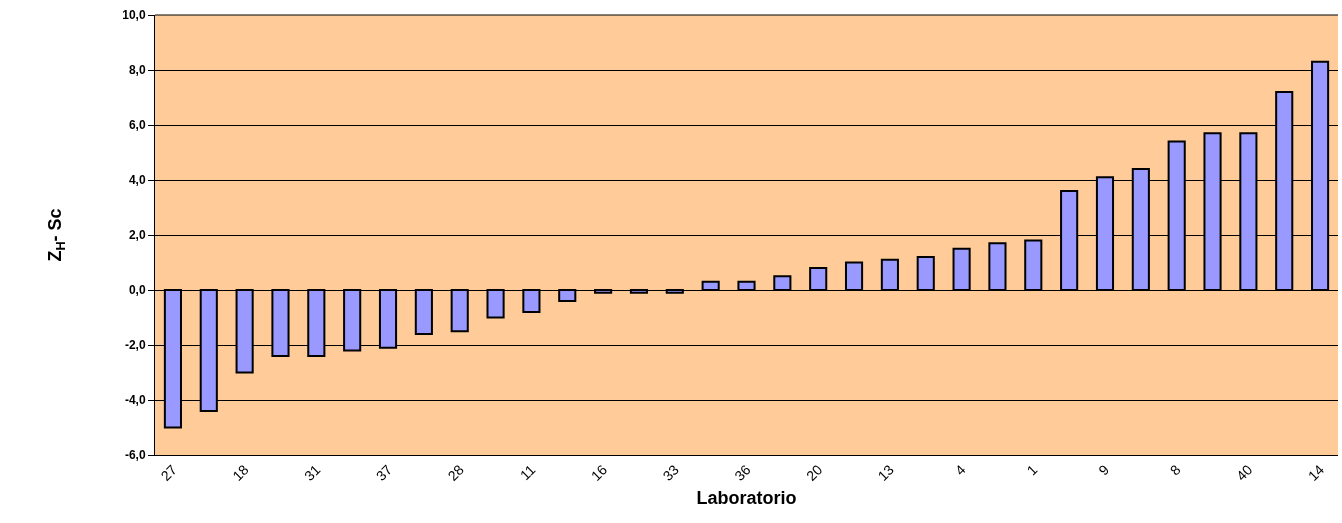 The width and height of the screenshot is (1342, 523). What do you see at coordinates (1175, 470) in the screenshot?
I see `x-tick-label: 8` at bounding box center [1175, 470].